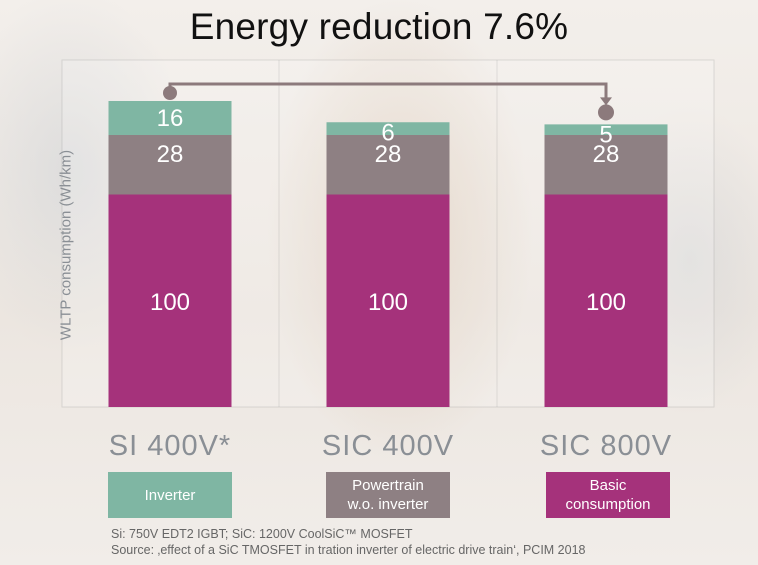  What do you see at coordinates (388, 90) in the screenshot?
I see `arrow-line` at bounding box center [388, 90].